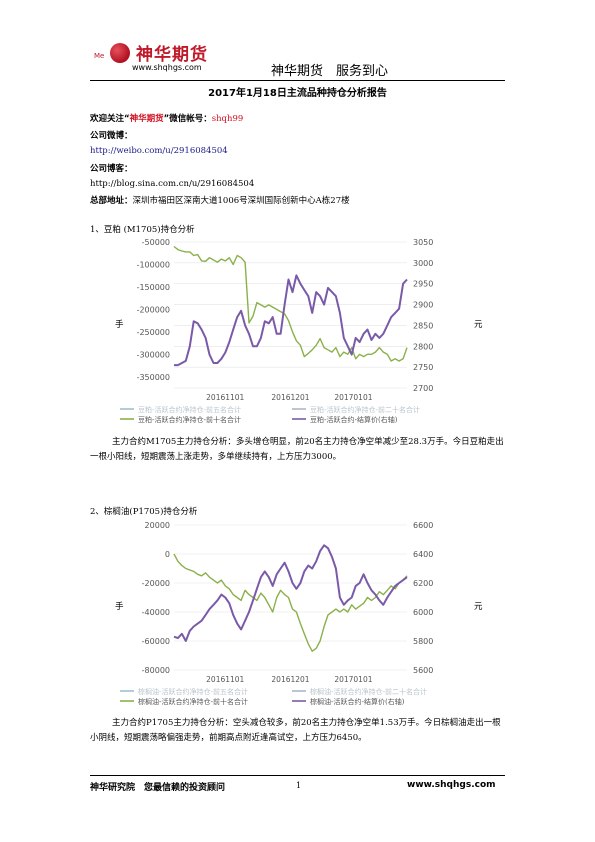 The image size is (595, 842). I want to click on chart2-legend-label: 棕榈油-活跃合约净持仓-前十名合计, so click(193, 701).